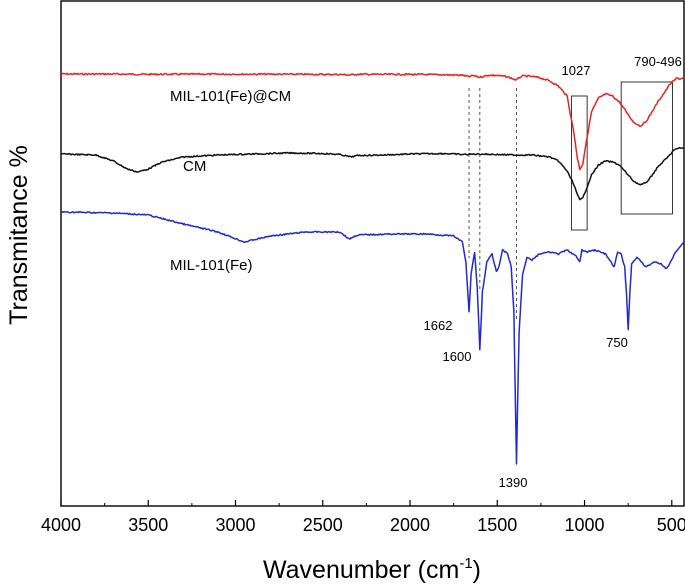 Image resolution: width=685 pixels, height=586 pixels. Describe the element at coordinates (148, 525) in the screenshot. I see `x-tick-label: 3500` at that location.